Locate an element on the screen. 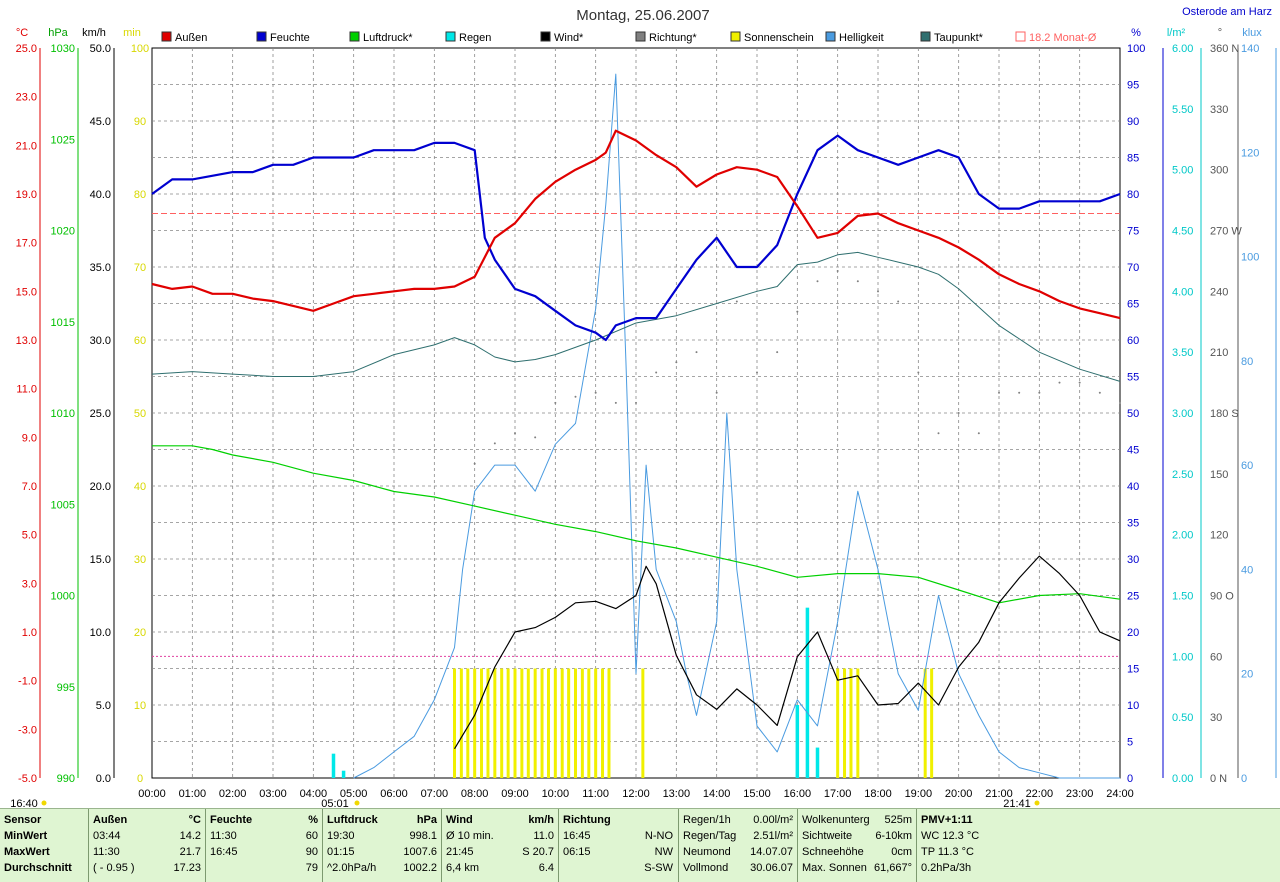  legend-label: Luftdruck* is located at coordinates (388, 38).